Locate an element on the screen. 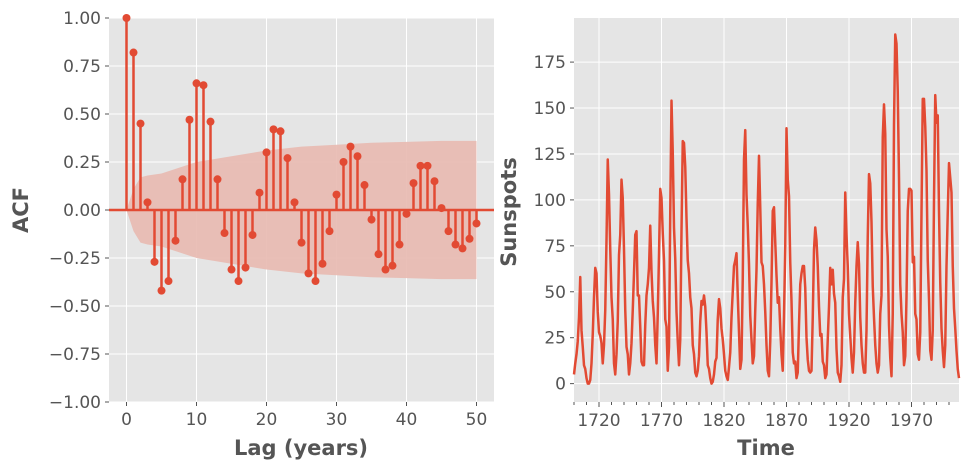 The image size is (970, 469). sunspots-x-axis-label: Time is located at coordinates (766, 448).